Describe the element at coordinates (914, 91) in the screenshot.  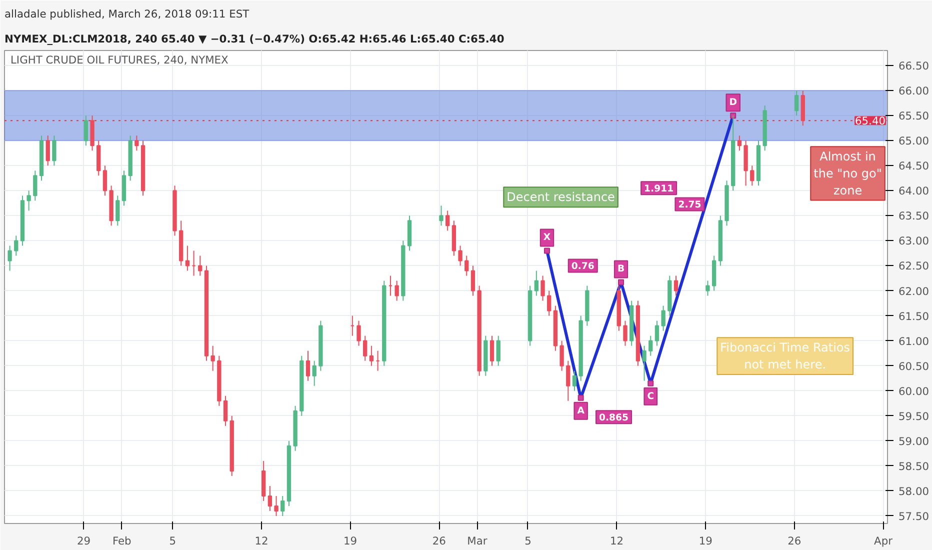
I see `y-tick-label: 66.00` at that location.